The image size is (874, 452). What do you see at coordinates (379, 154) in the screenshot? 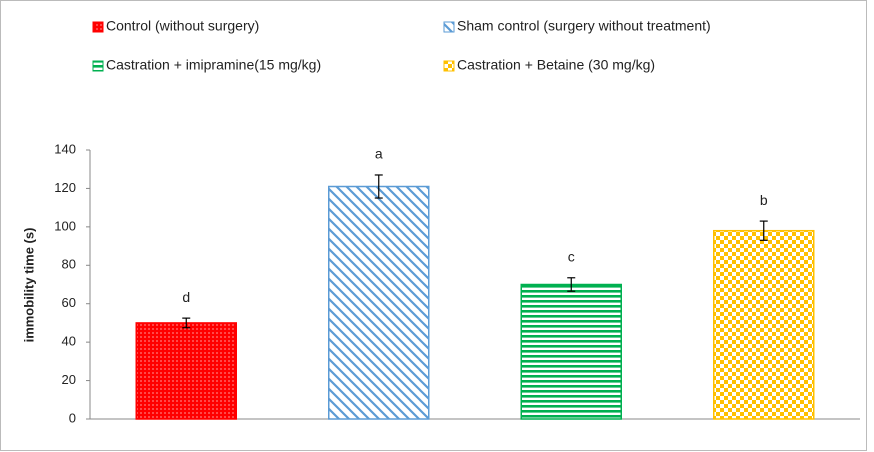
I see `annotation: a` at bounding box center [379, 154].